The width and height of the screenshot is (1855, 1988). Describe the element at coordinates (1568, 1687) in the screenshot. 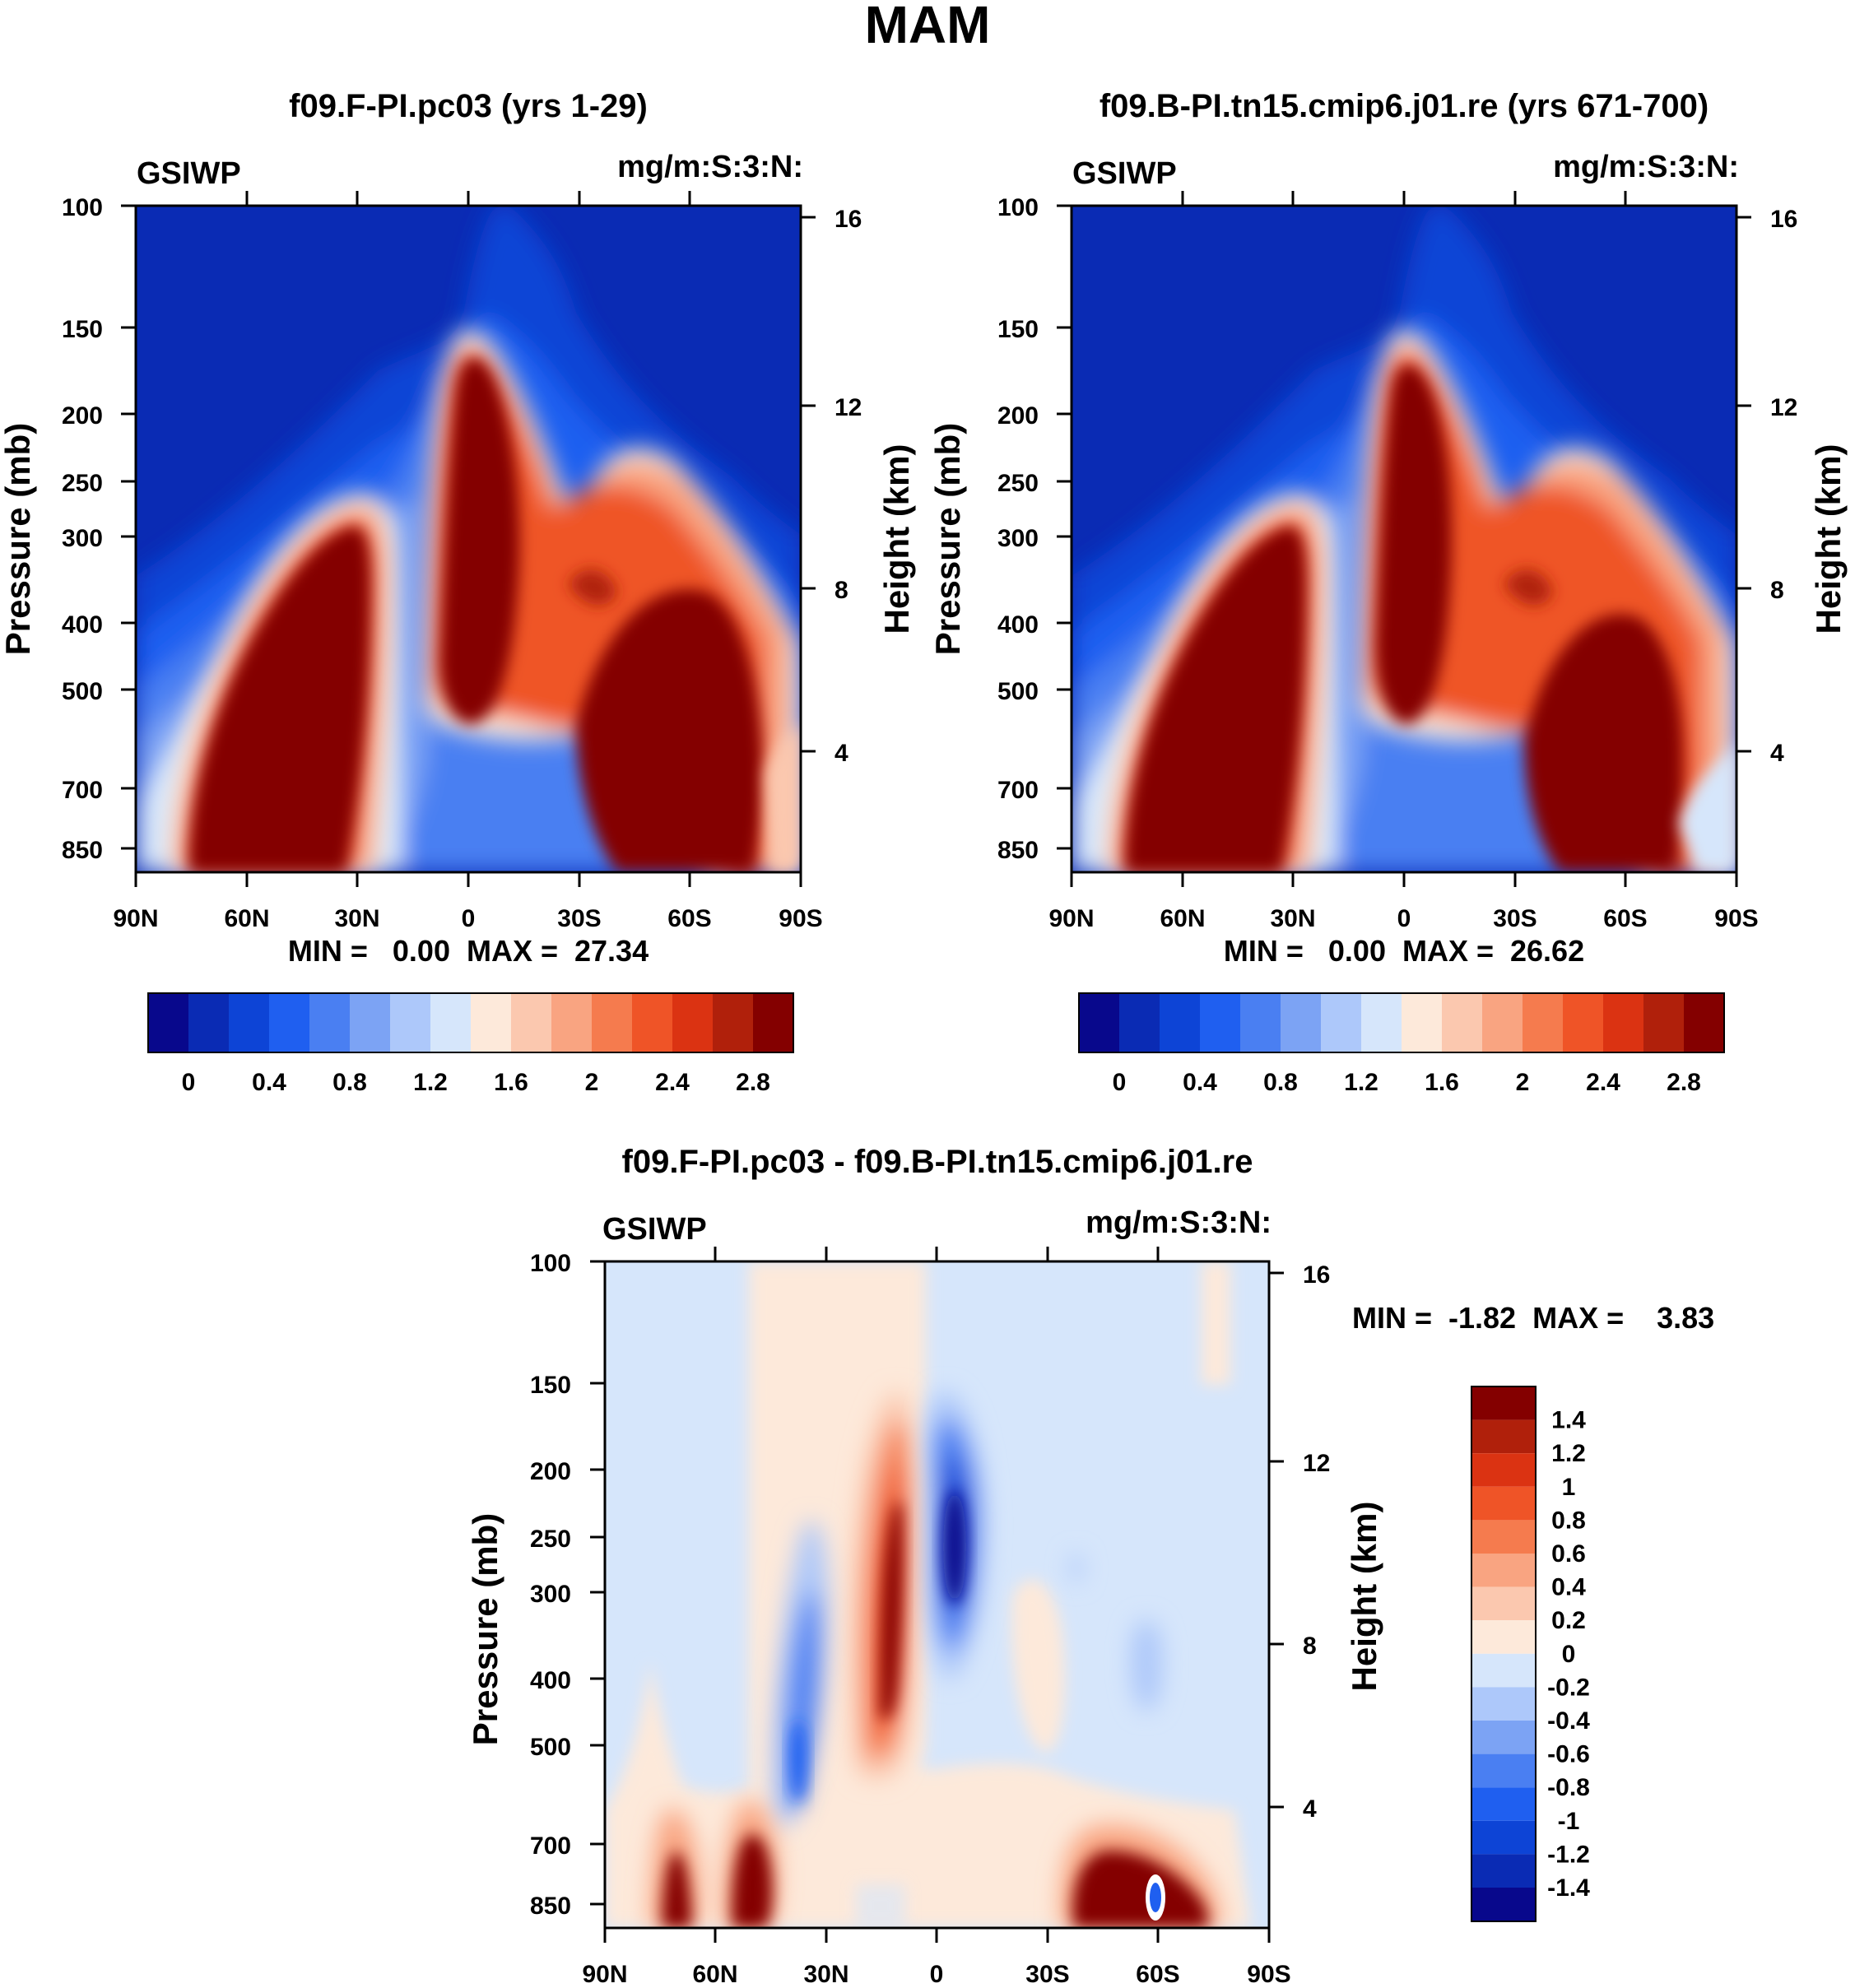

I see `colorbar-tick-label: -0.2` at that location.